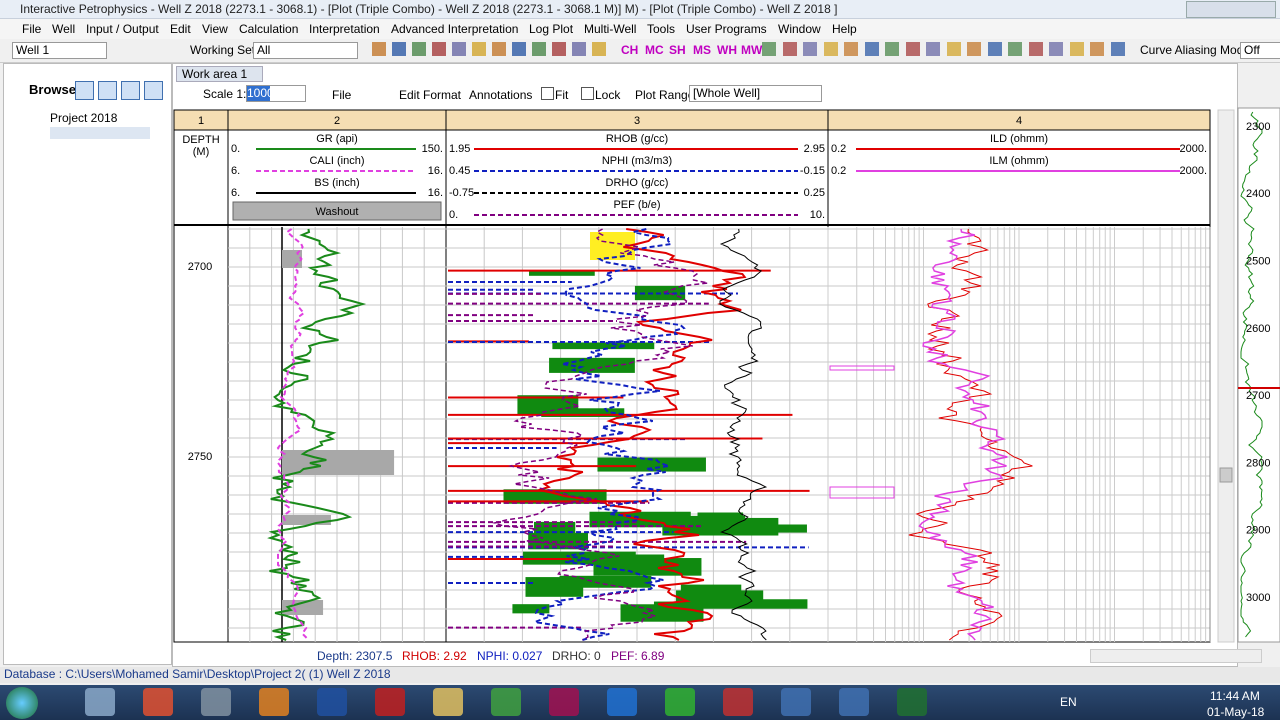 The image size is (1280, 720). Describe the element at coordinates (610, 29) in the screenshot. I see `menu-item: Multi-Well` at that location.